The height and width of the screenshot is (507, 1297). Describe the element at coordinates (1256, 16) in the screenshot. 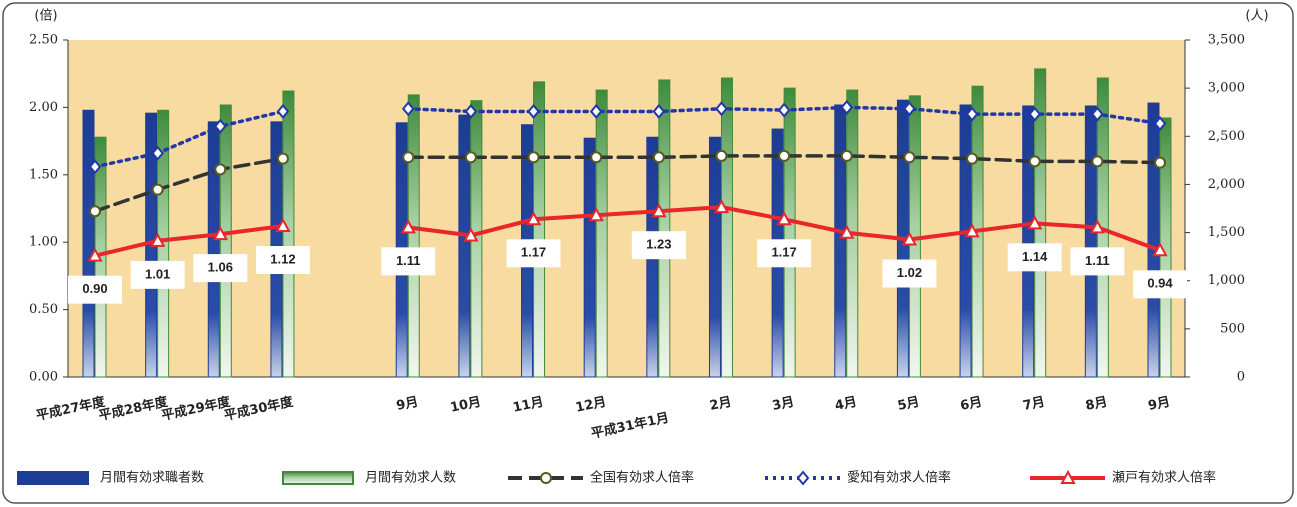

I see `y2-unit: (人)` at that location.